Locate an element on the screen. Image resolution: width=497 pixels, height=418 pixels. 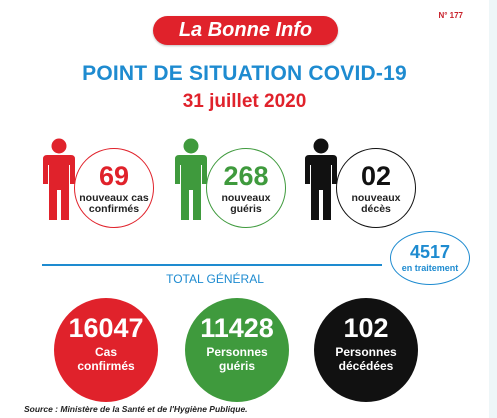
total-recovered-value: 11428 is located at coordinates (237, 328).